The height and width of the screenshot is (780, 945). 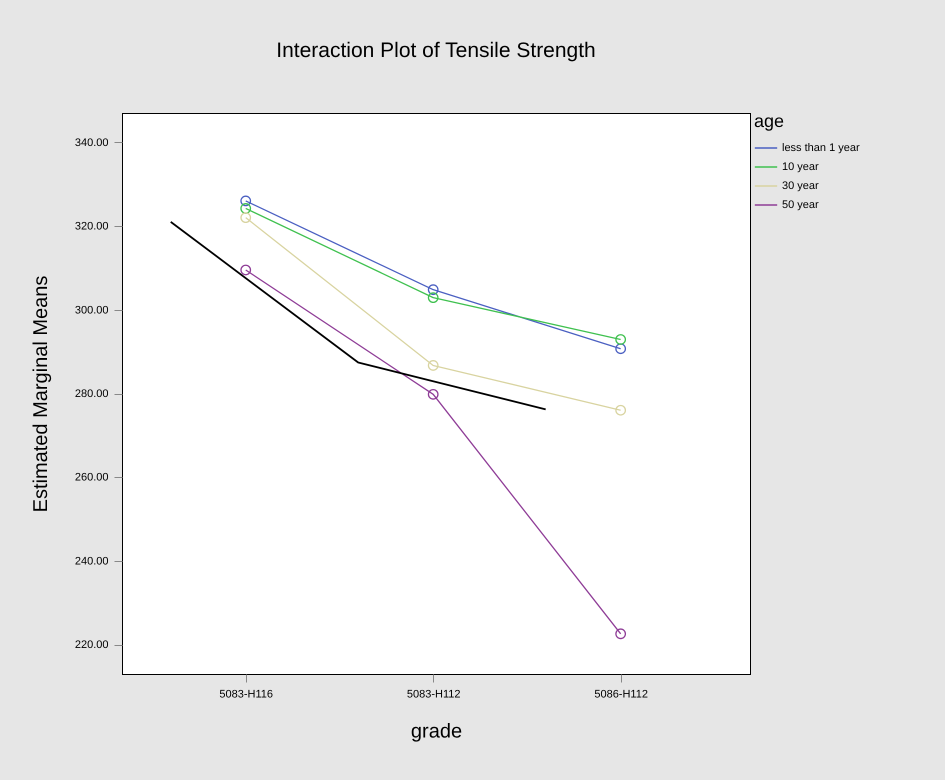 What do you see at coordinates (91, 226) in the screenshot?
I see `y-tick-label: 320.00` at bounding box center [91, 226].